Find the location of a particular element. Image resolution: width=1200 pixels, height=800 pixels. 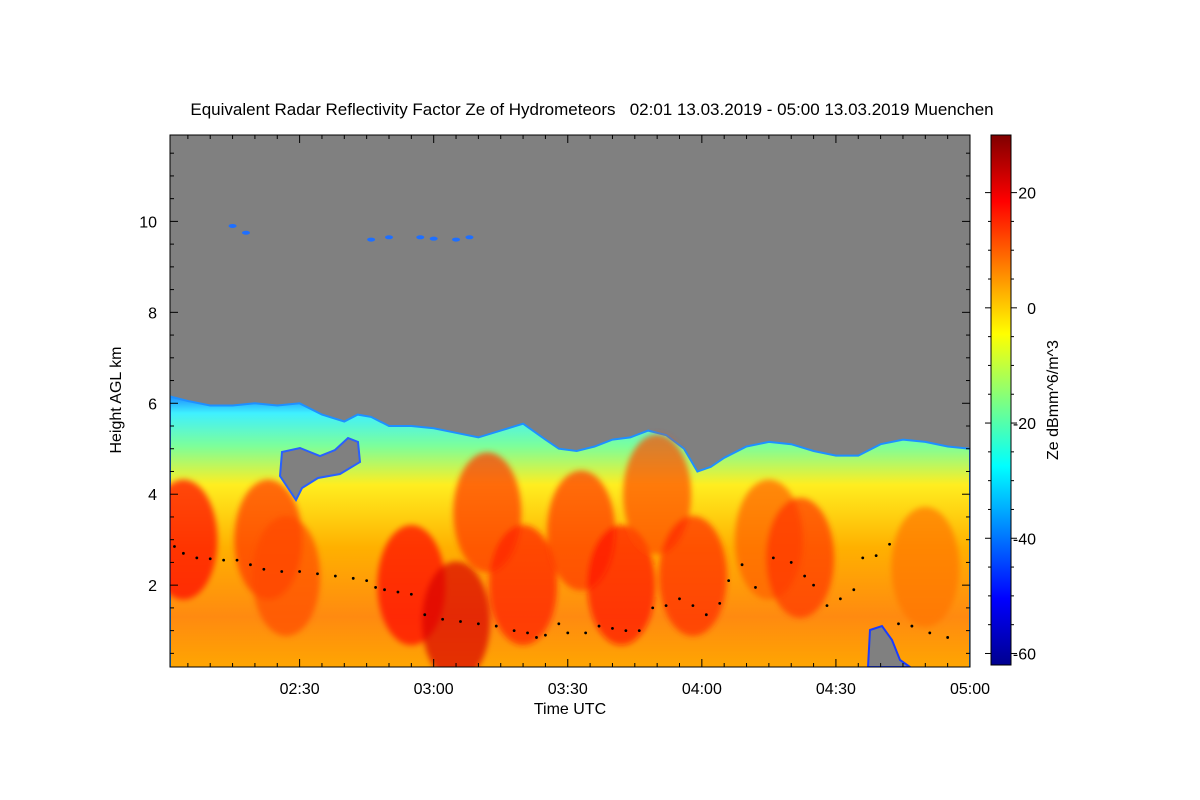

bright-band-markers is located at coordinates (561, 590).